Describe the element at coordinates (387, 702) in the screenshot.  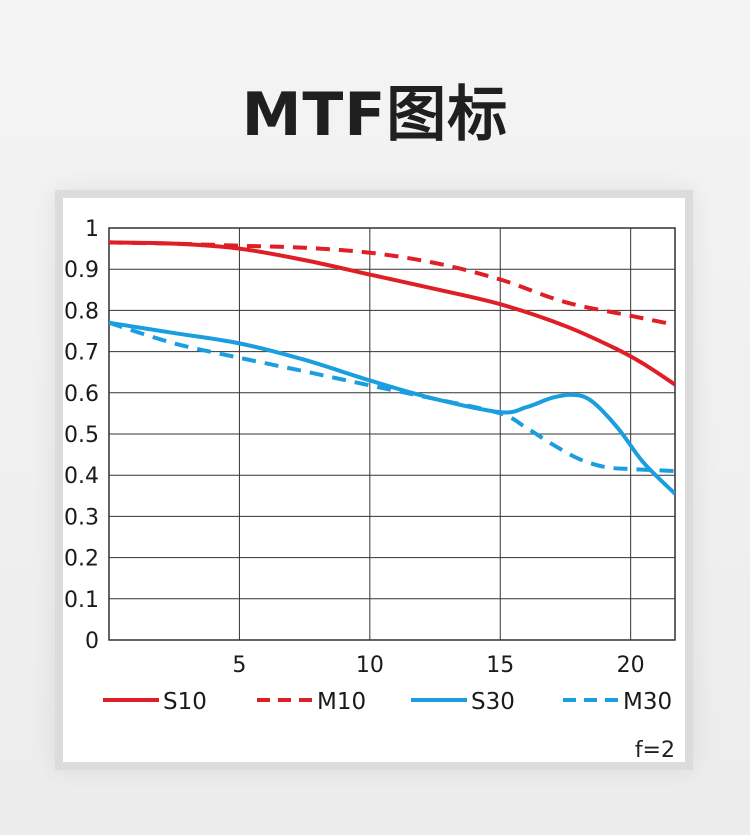
I see `legend: S10 M10 S30 M30` at that location.